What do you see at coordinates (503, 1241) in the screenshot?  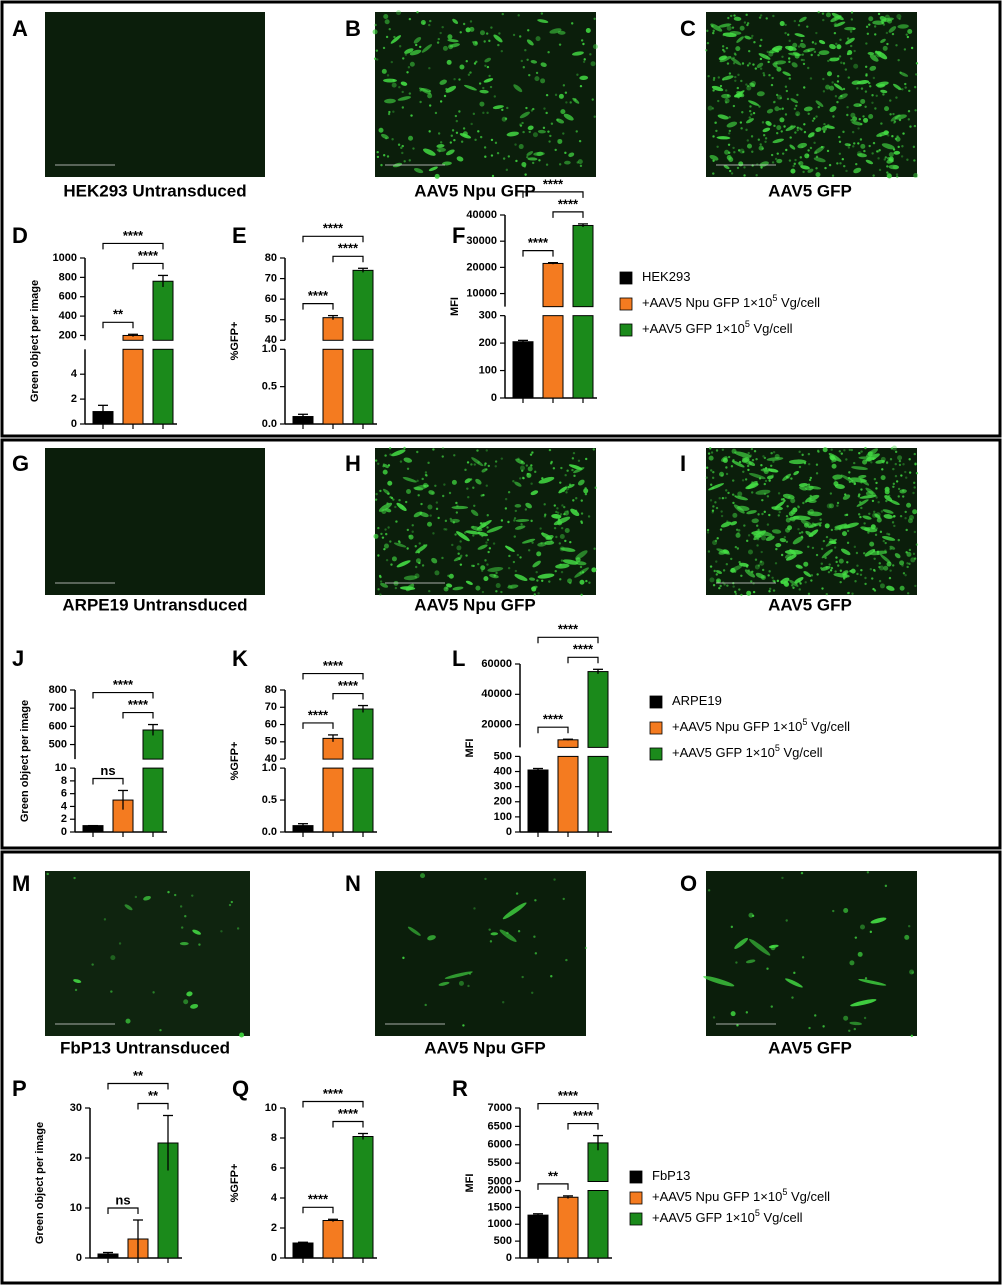 I see `y-tick-label: 500` at bounding box center [503, 1241].